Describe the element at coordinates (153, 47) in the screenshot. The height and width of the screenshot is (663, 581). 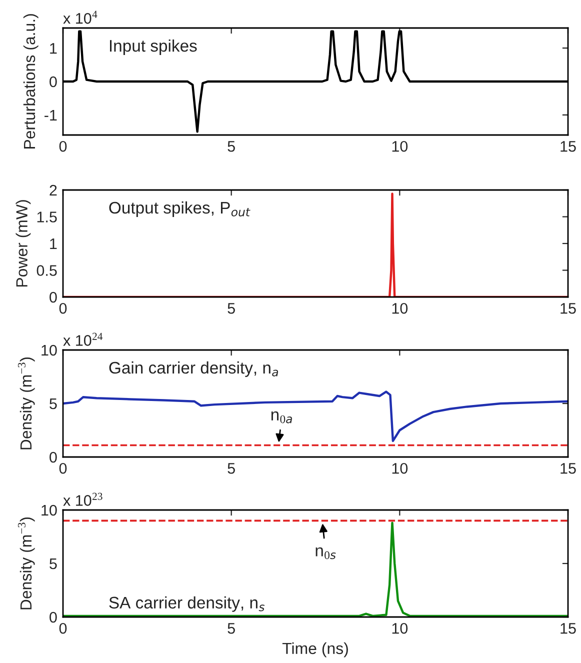
I see `annotation: Input spikes` at that location.